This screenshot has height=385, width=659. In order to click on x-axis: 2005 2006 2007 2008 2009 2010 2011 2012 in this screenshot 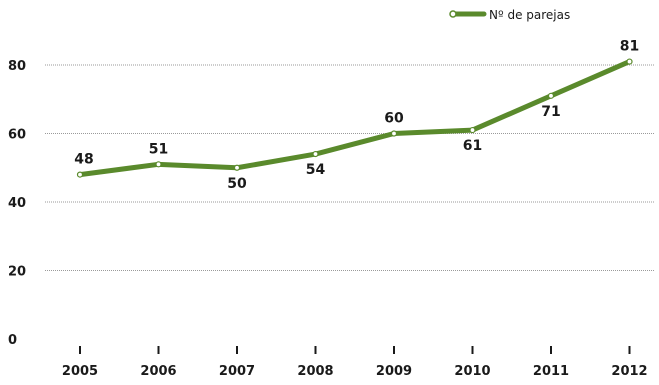, I will do `click(355, 362)`.